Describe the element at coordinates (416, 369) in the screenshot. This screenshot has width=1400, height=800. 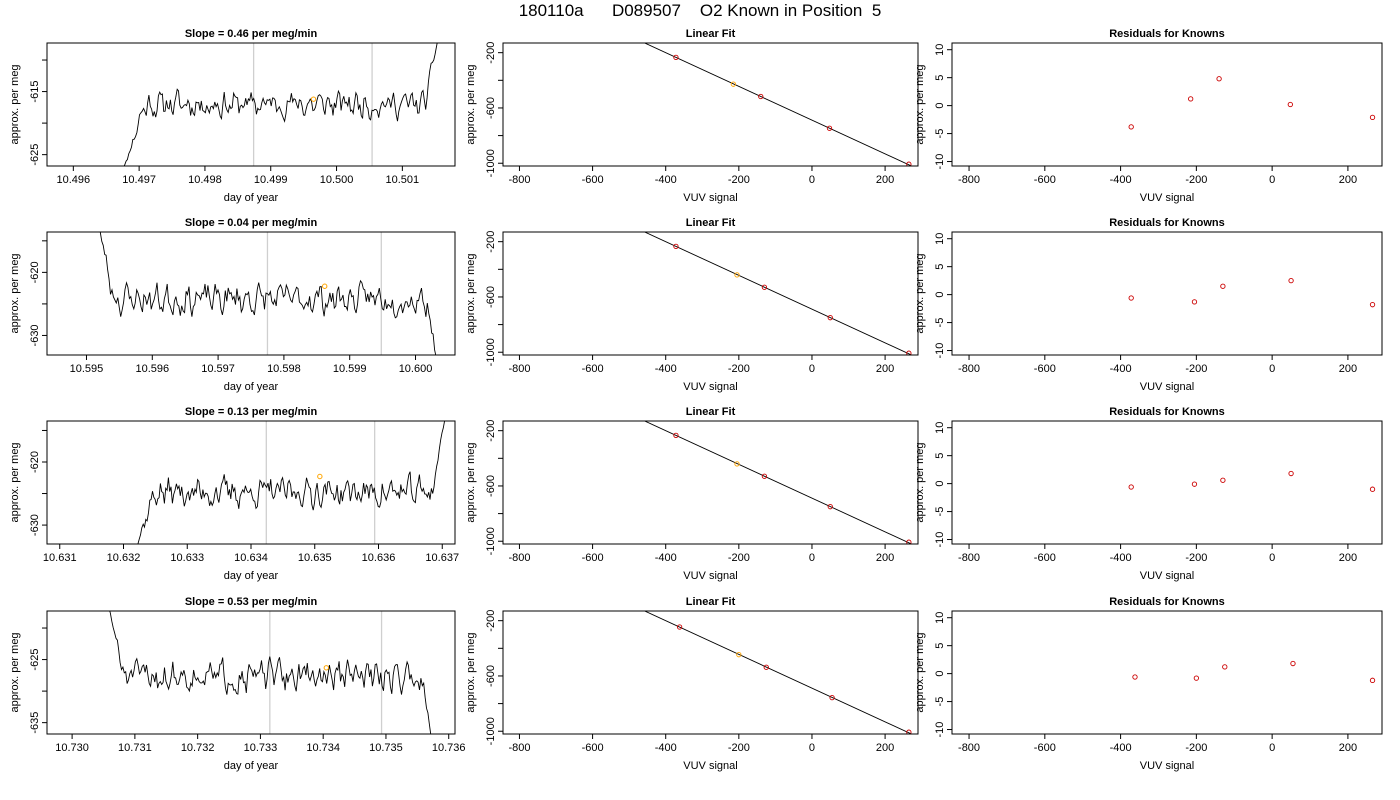
I see `x-tick-label: 10.600` at that location.